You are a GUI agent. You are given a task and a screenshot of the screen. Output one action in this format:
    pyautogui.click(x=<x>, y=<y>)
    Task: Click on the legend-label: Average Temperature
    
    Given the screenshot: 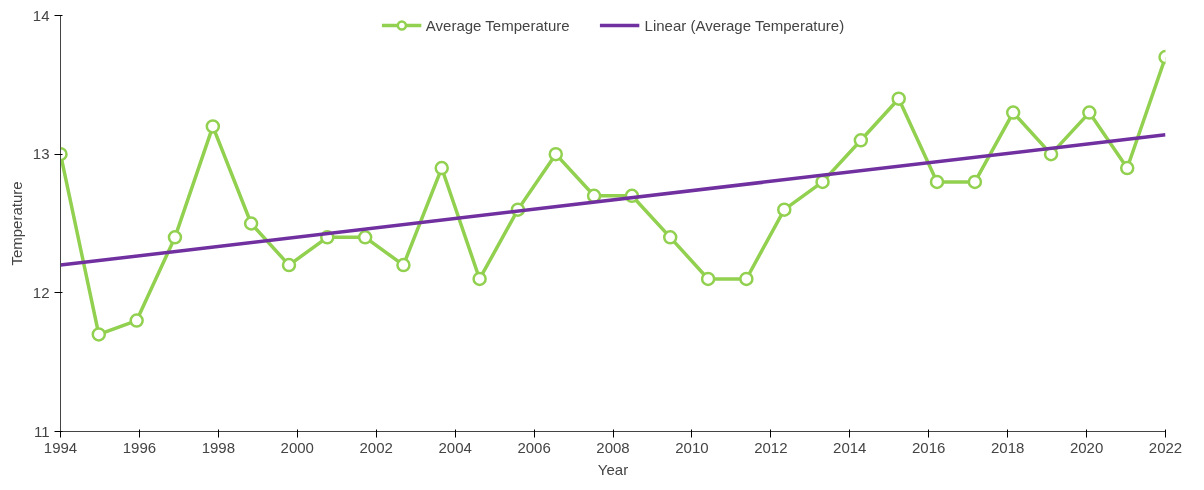 What is the action you would take?
    pyautogui.click(x=497, y=25)
    